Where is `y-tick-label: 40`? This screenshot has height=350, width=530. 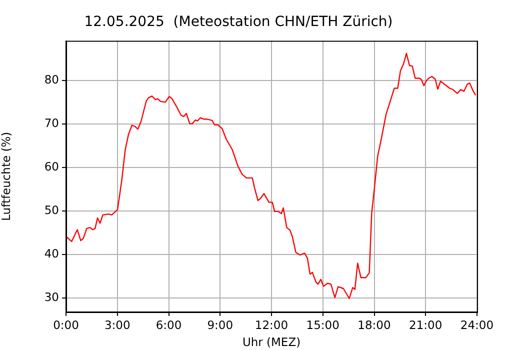 y-tick-label: 40 is located at coordinates (51, 253).